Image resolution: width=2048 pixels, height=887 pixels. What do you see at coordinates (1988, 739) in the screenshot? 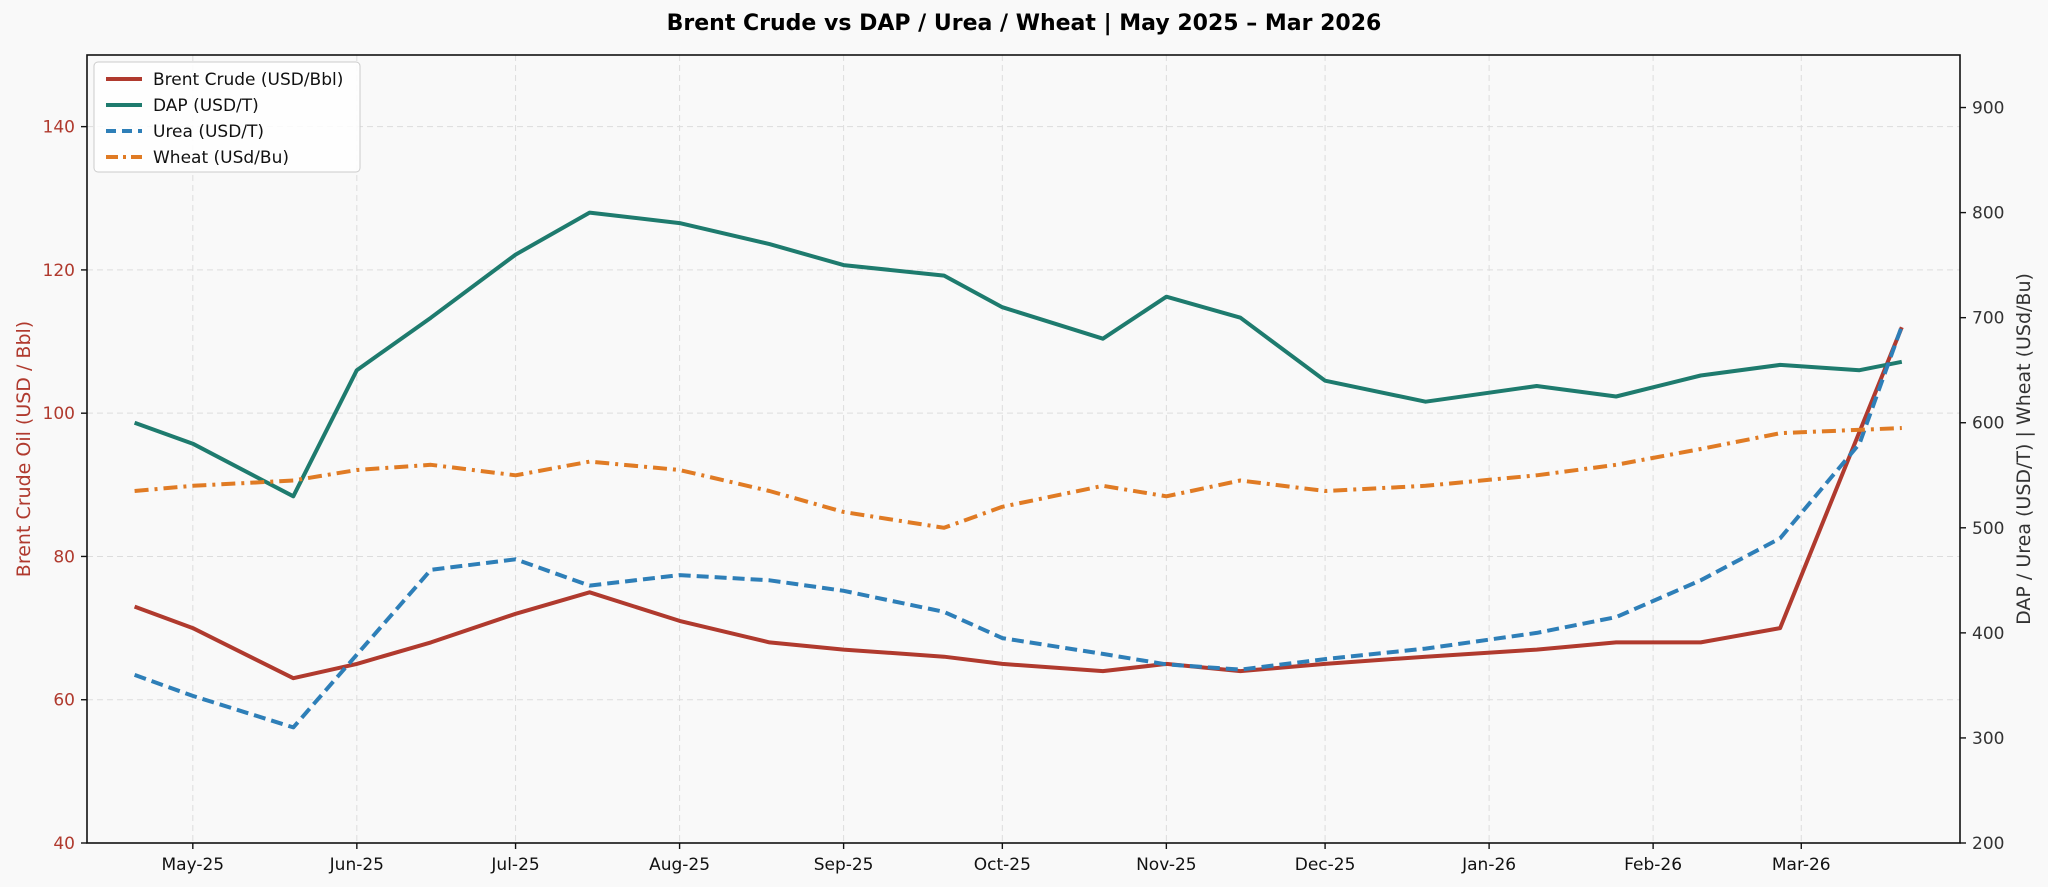
I see `y-right-tick-label: 300` at bounding box center [1988, 739].